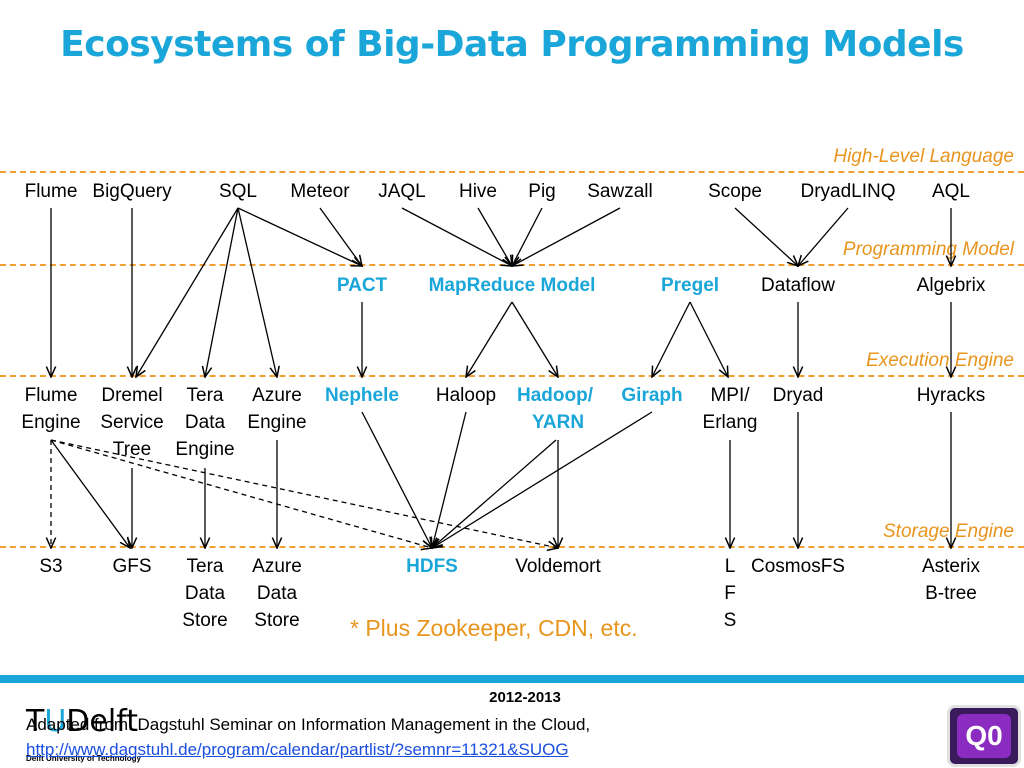 Image resolution: width=1024 pixels, height=768 pixels. Describe the element at coordinates (257, 292) in the screenshot. I see `arrow-sql-to-azure-engine` at that location.